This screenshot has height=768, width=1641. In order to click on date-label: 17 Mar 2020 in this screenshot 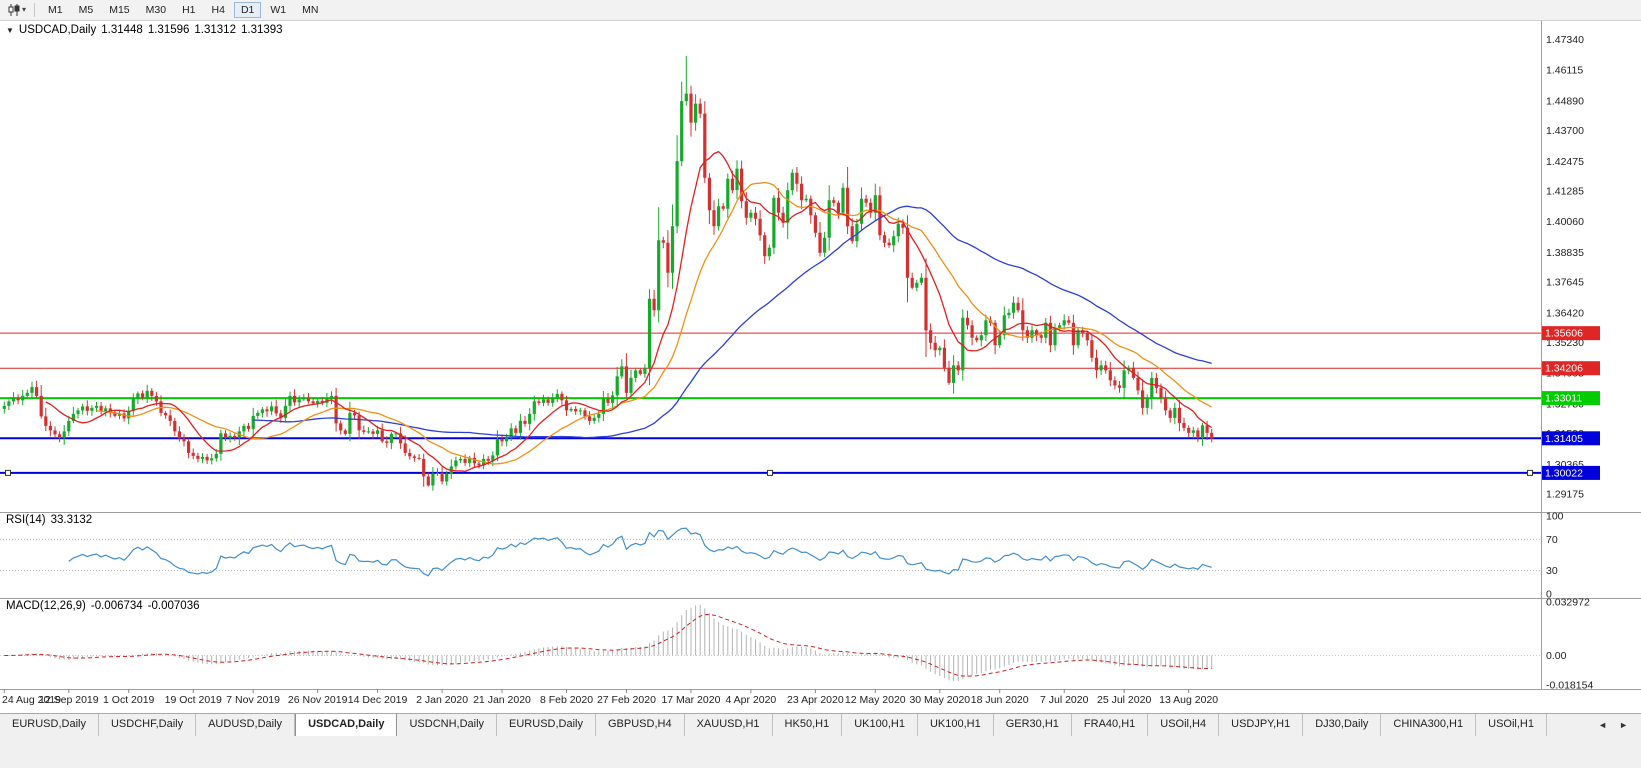, I will do `click(690, 700)`.